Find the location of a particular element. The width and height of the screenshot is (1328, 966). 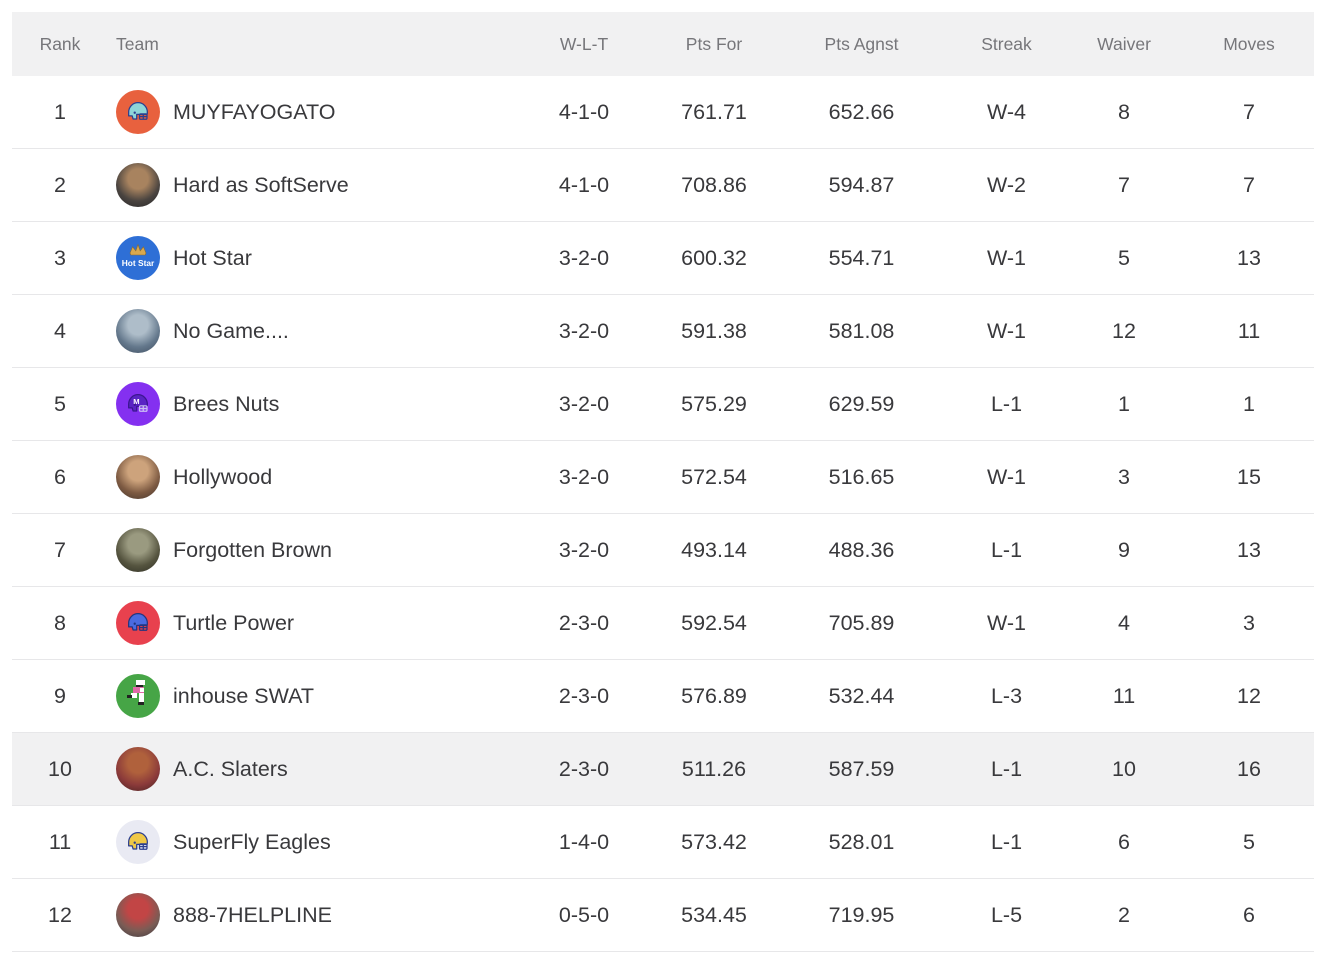

team-points-against: 581.08 is located at coordinates (861, 330).